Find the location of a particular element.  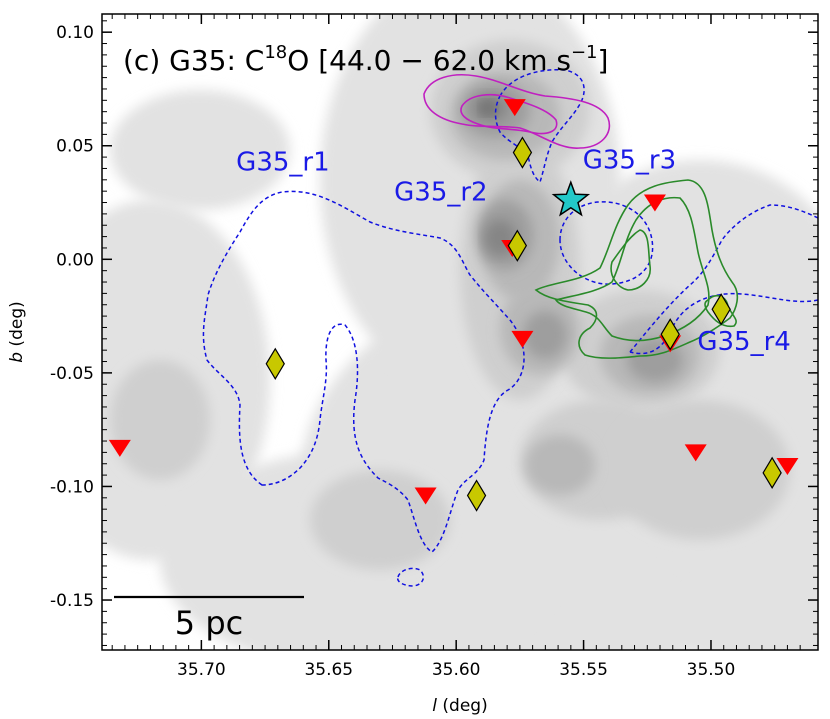

region-label-3: G35_r3 is located at coordinates (629, 160).